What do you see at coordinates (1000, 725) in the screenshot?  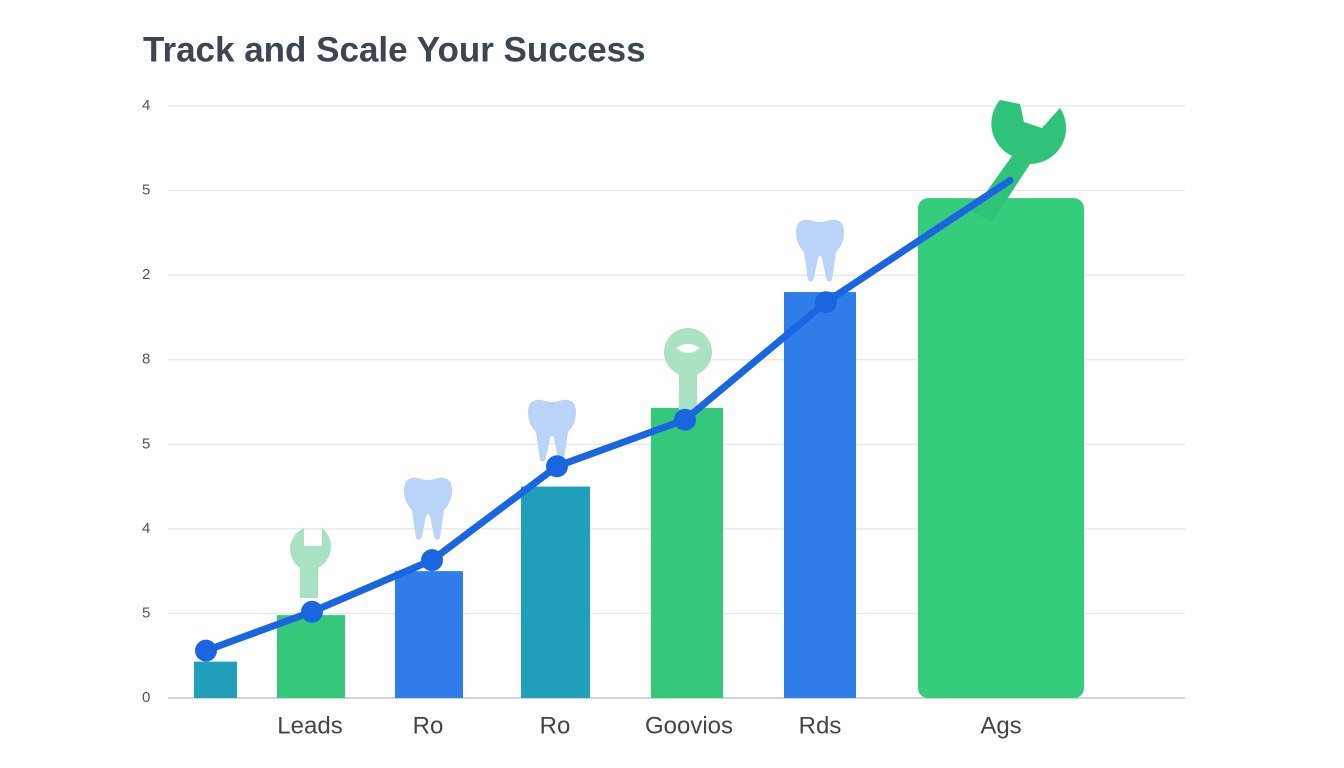 I see `x-tick-label: Ags` at bounding box center [1000, 725].